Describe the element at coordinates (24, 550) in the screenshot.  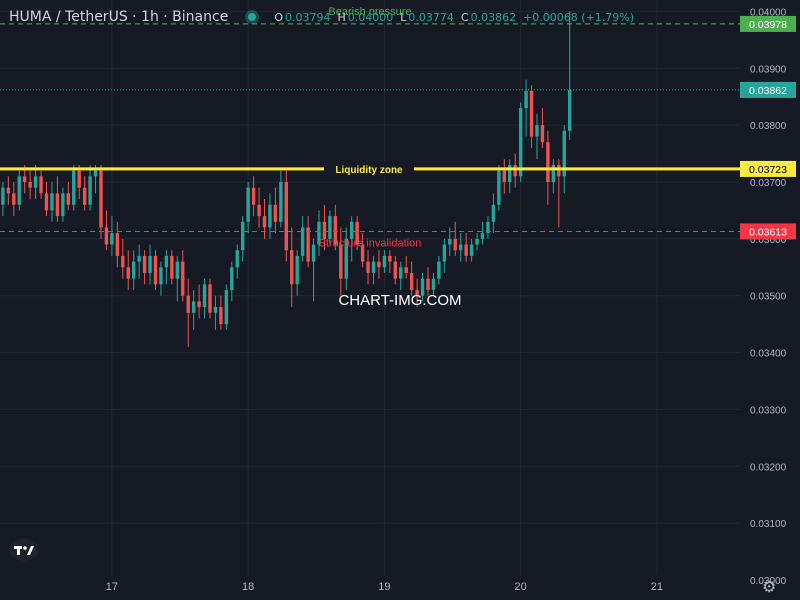
I see `tradingview-logo-icon` at that location.